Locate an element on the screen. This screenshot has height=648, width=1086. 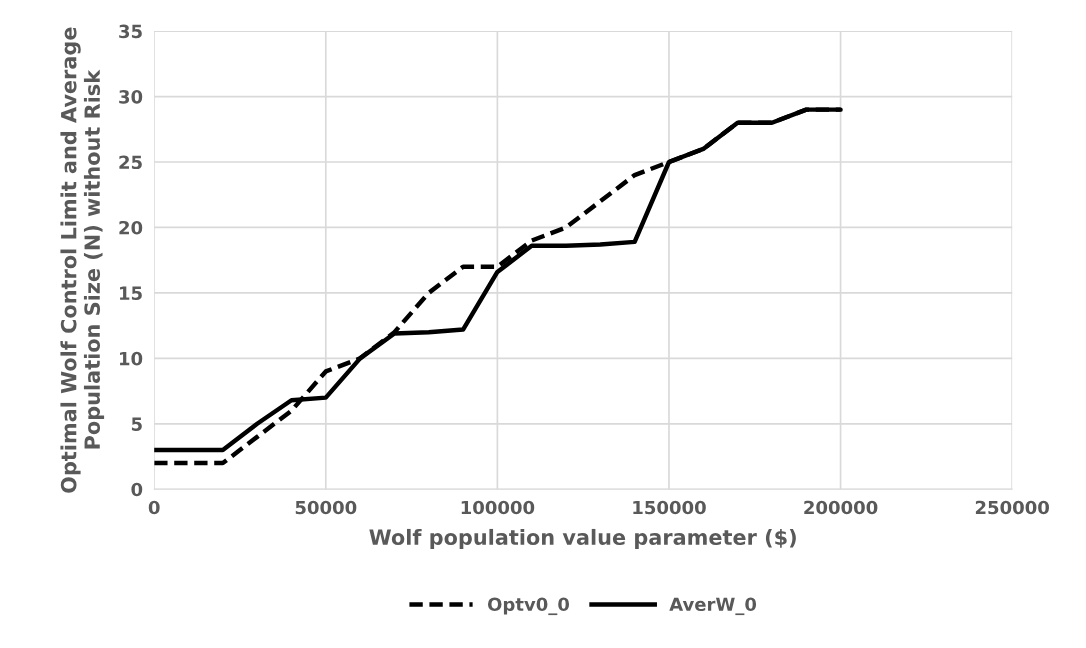
y-axis-title: Optimal Wolf Control Limit and Average Population Size (N) without Risk is located at coordinates (82, 260).